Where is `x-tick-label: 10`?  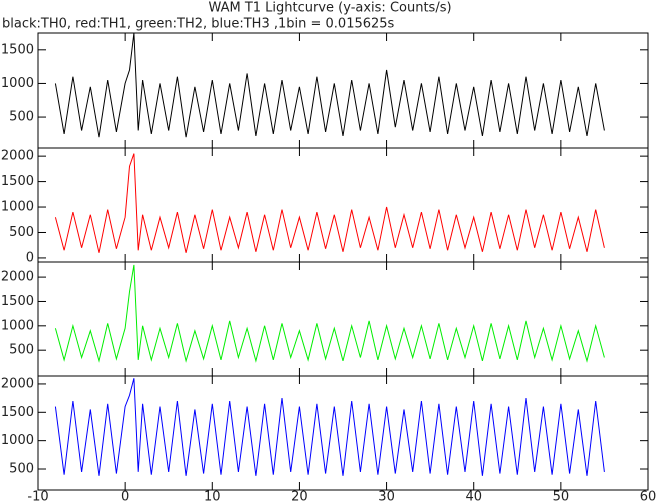 x-tick-label: 10 is located at coordinates (212, 497).